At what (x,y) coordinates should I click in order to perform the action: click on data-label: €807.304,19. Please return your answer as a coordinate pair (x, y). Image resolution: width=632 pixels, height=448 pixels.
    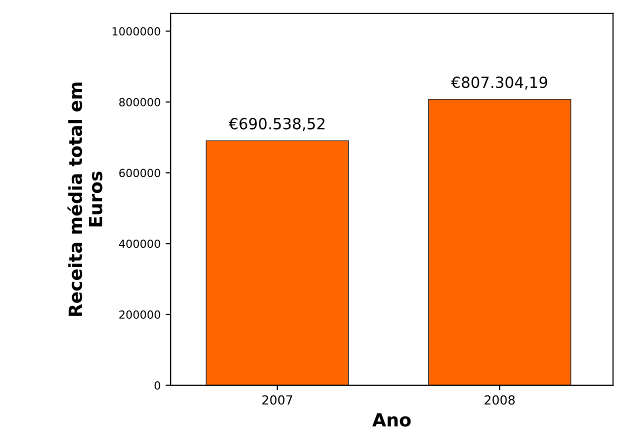
    Looking at the image, I should click on (499, 83).